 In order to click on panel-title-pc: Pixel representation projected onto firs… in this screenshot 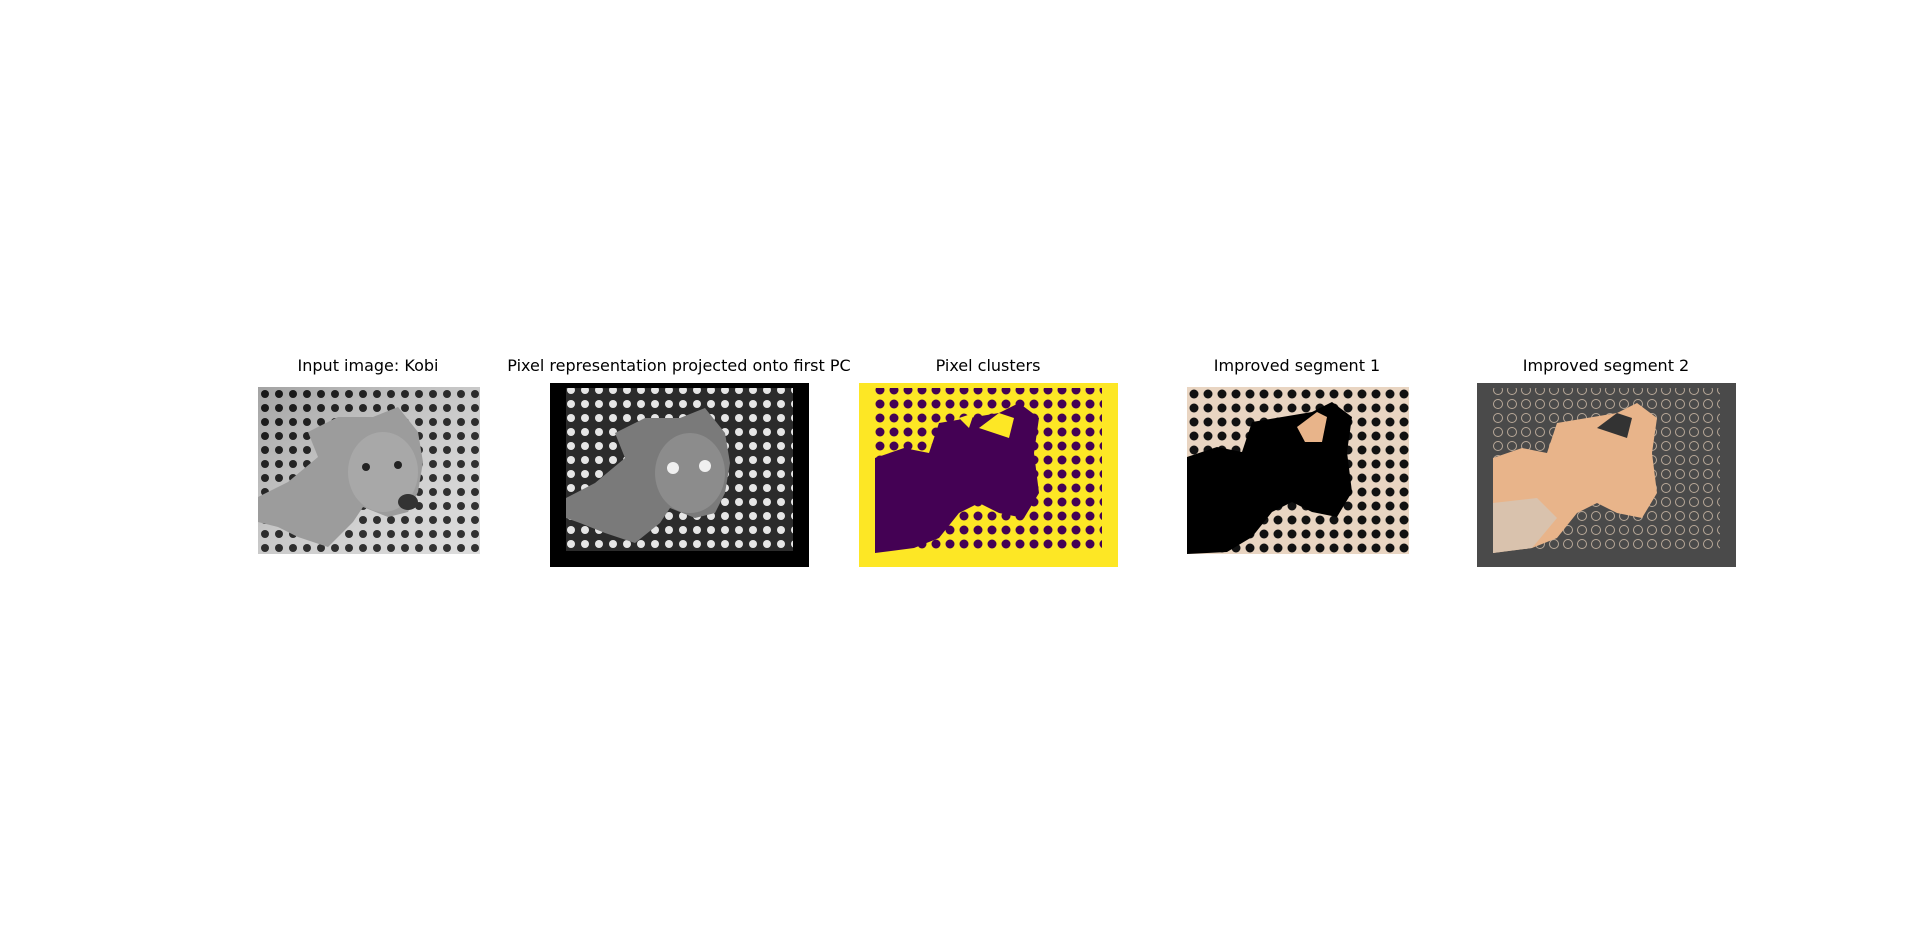, I will do `click(679, 365)`.